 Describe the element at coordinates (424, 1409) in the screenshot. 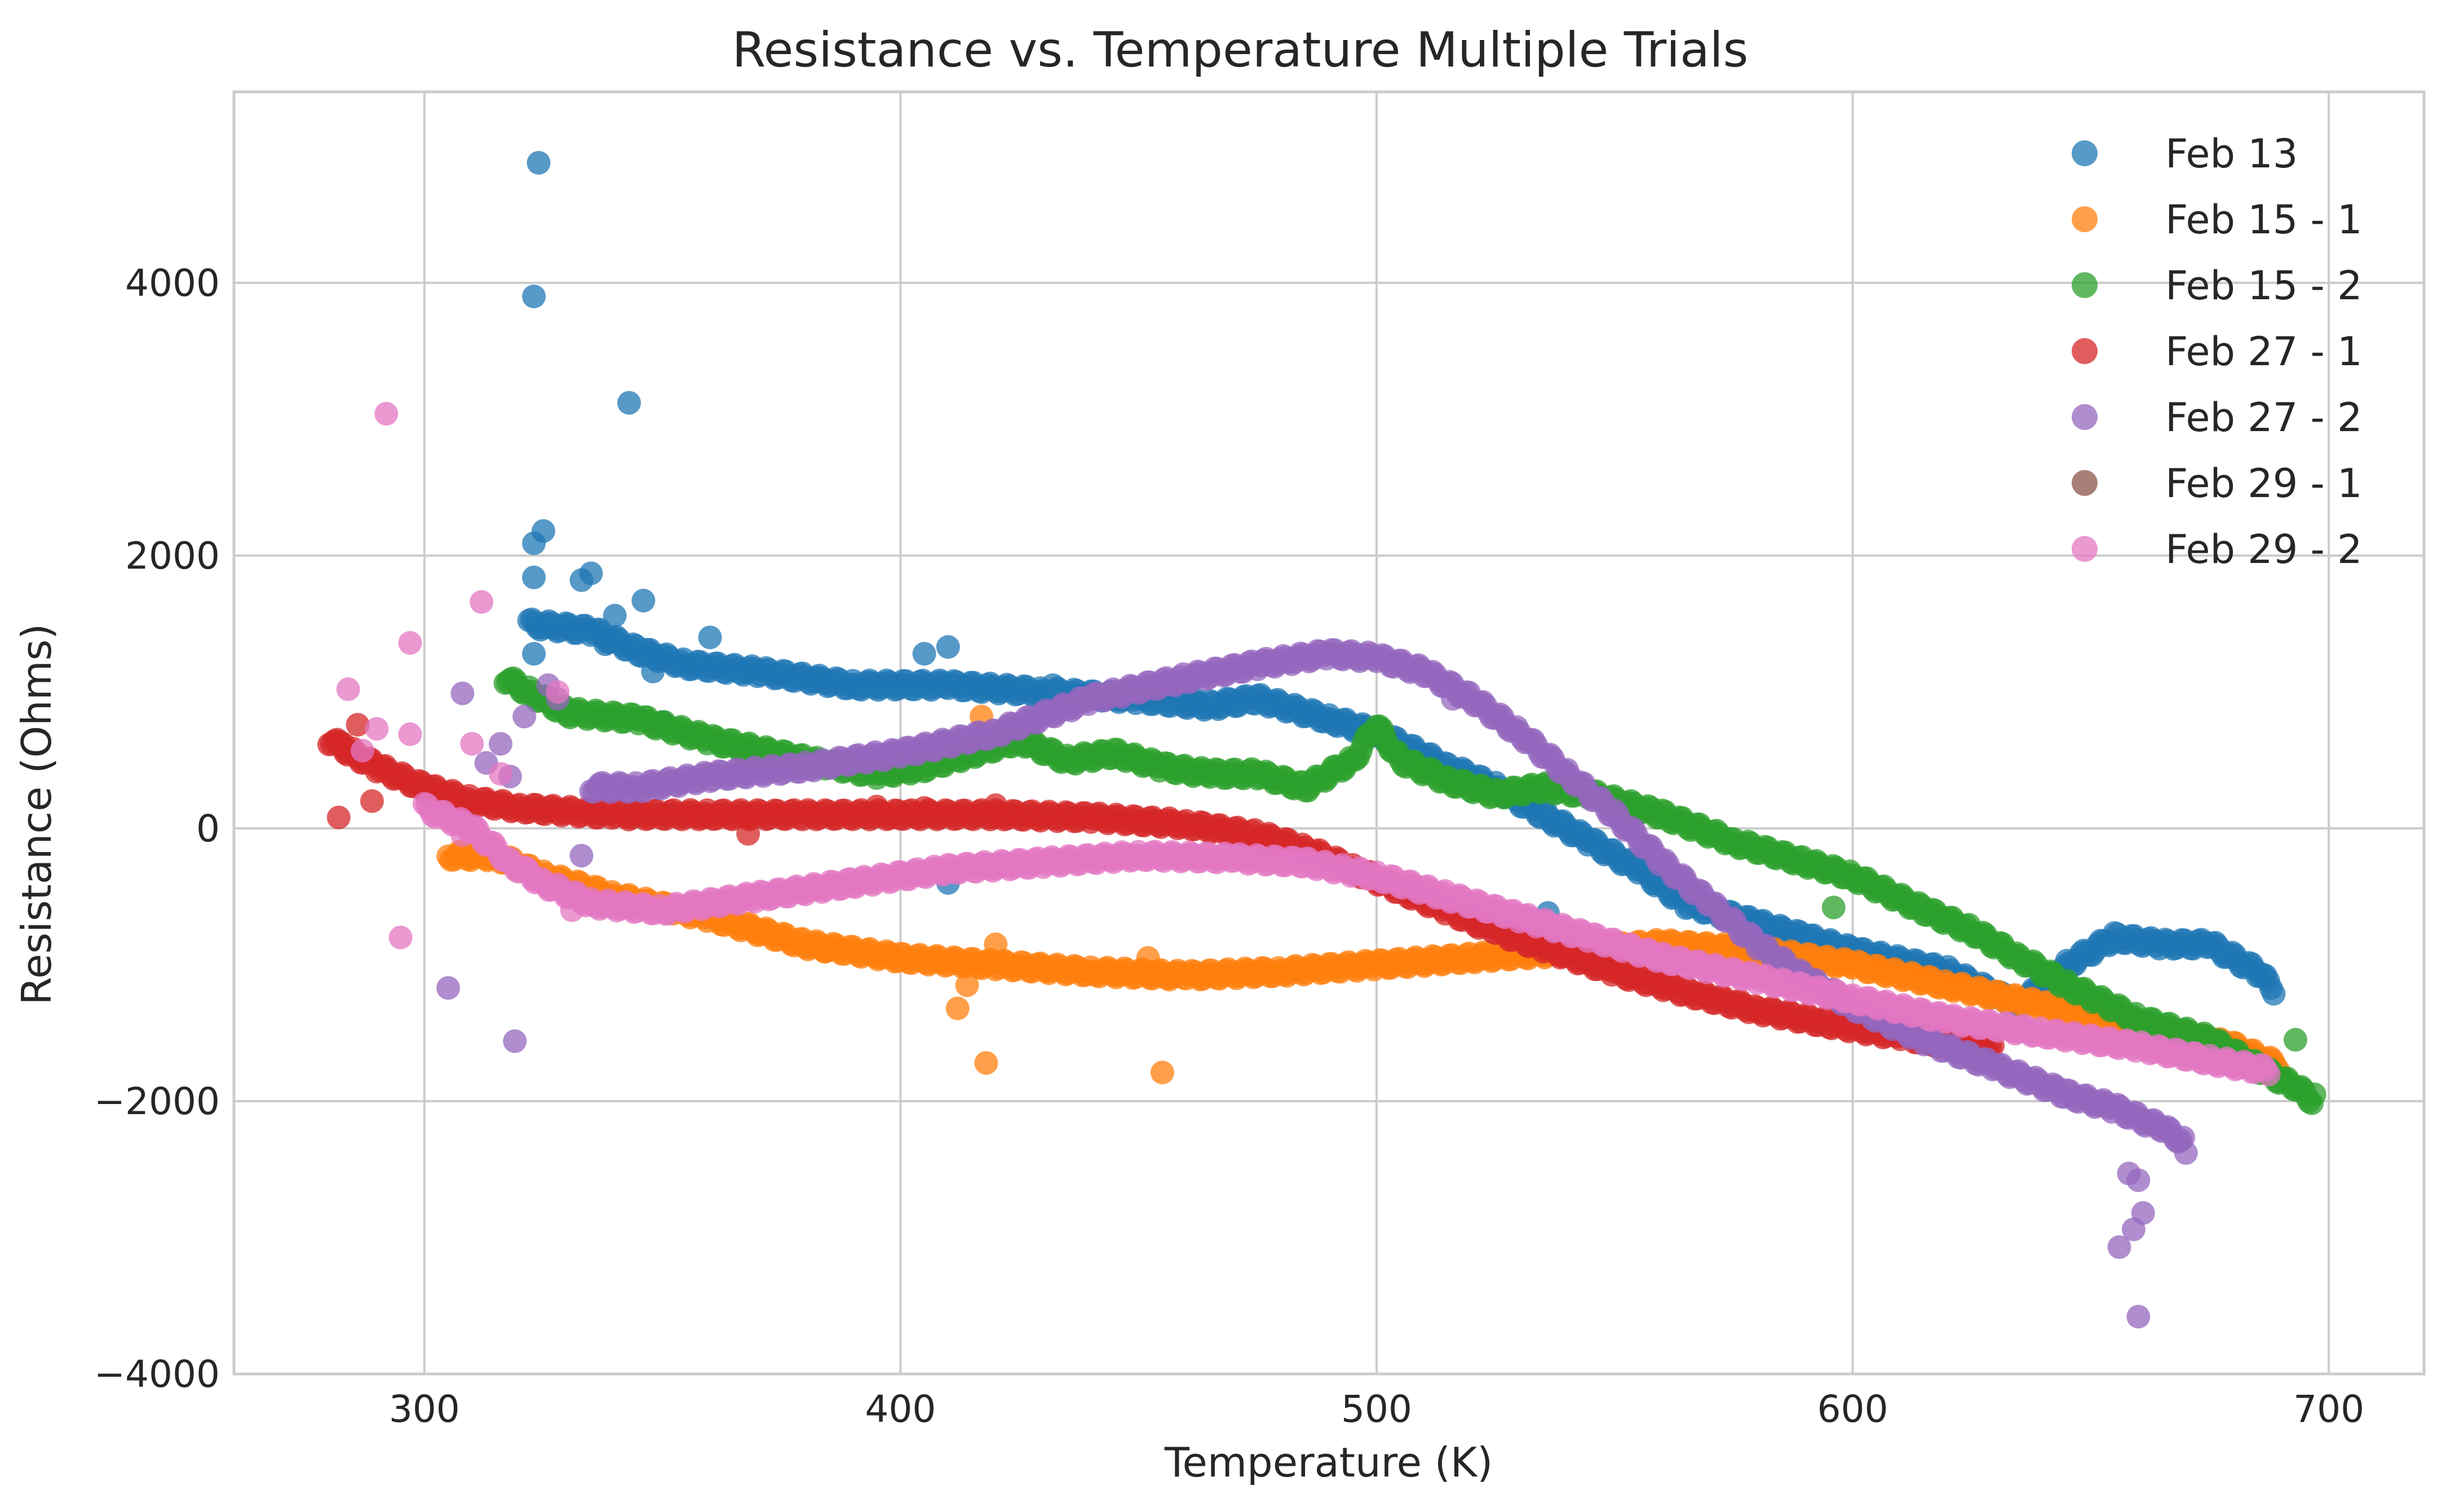

I see `x-tick-label: 300` at that location.